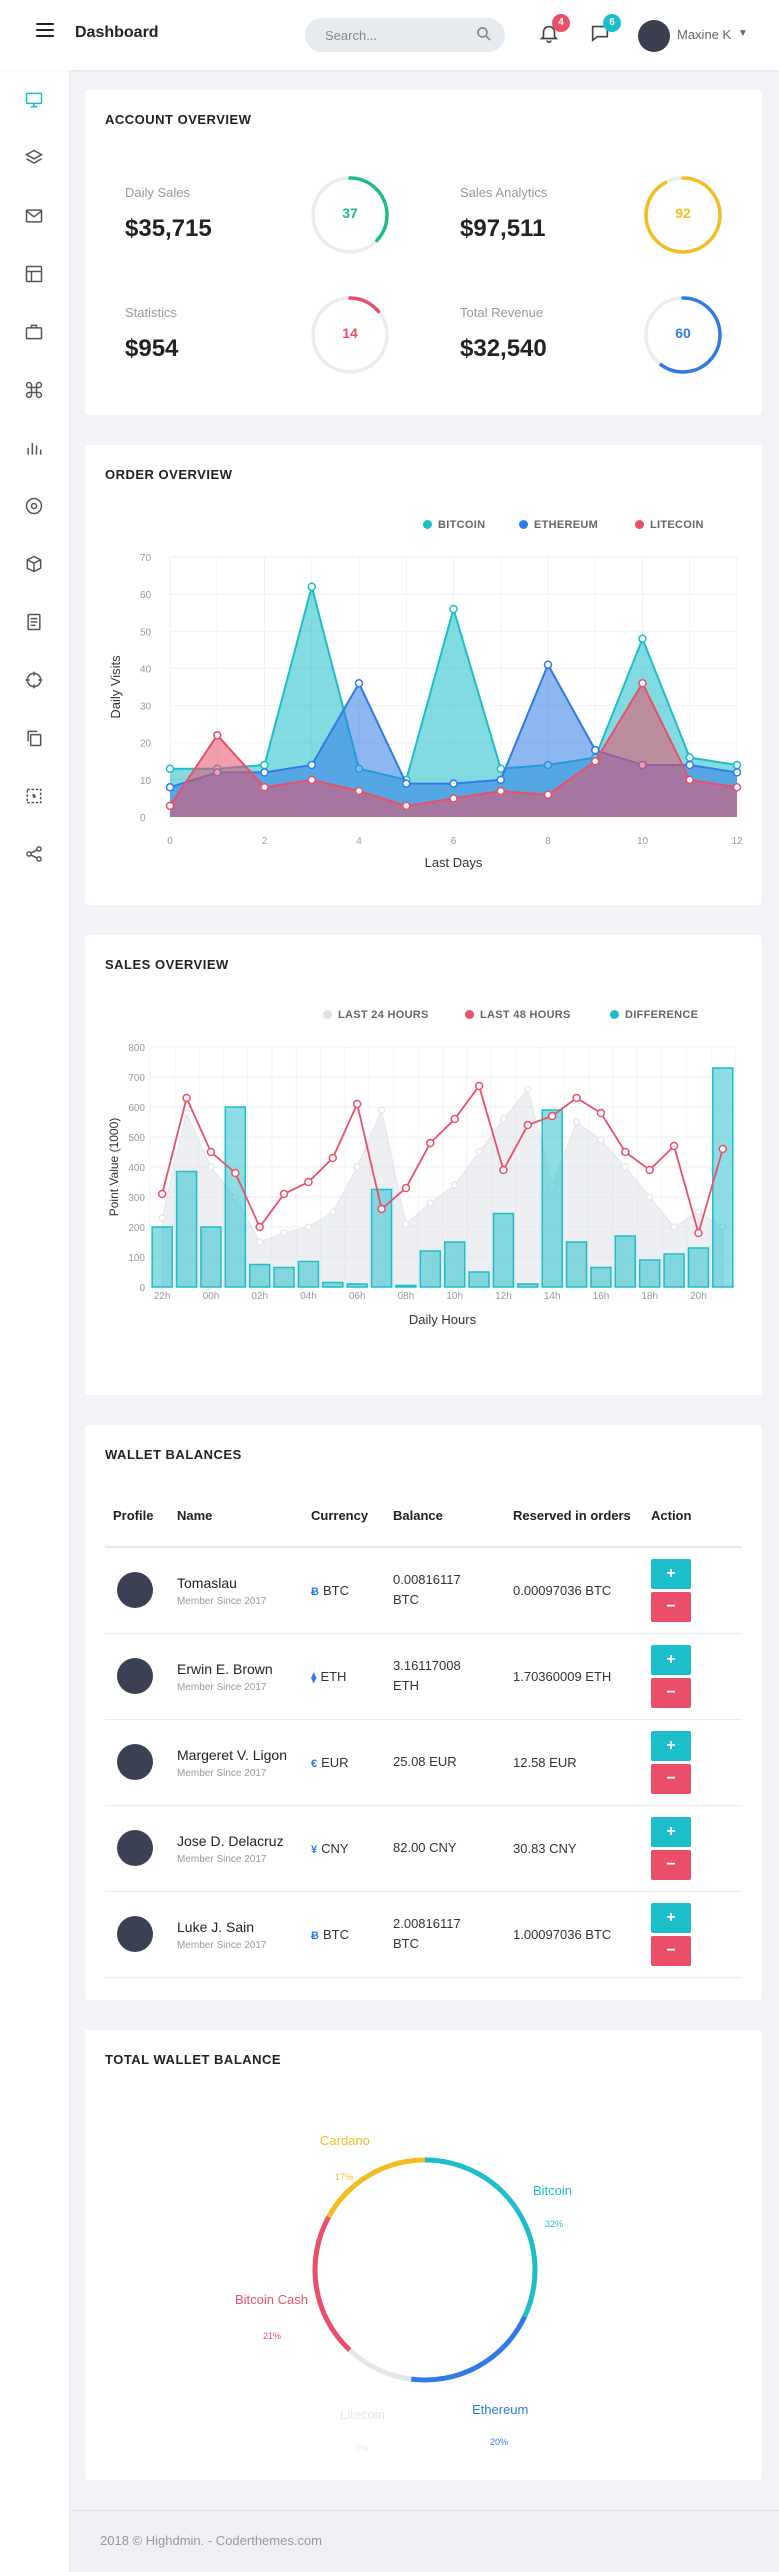 The height and width of the screenshot is (2572, 779). What do you see at coordinates (704, 34) in the screenshot?
I see `user-name: Maxine K` at bounding box center [704, 34].